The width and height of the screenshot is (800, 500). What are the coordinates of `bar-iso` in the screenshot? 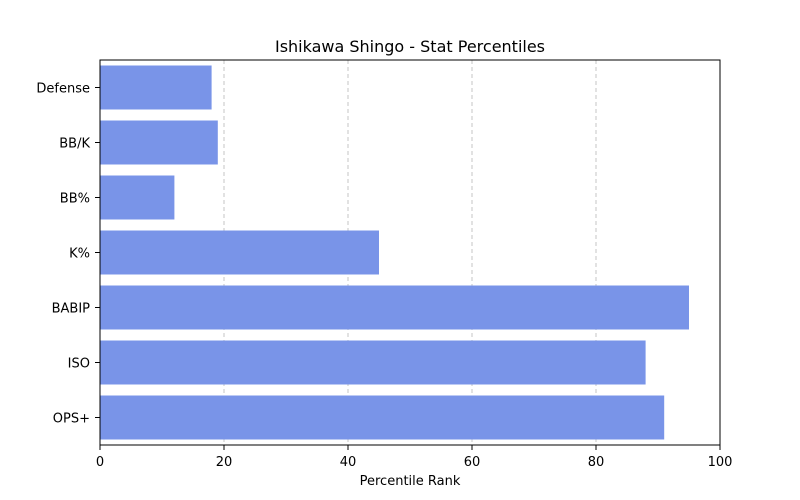 It's located at (373, 362).